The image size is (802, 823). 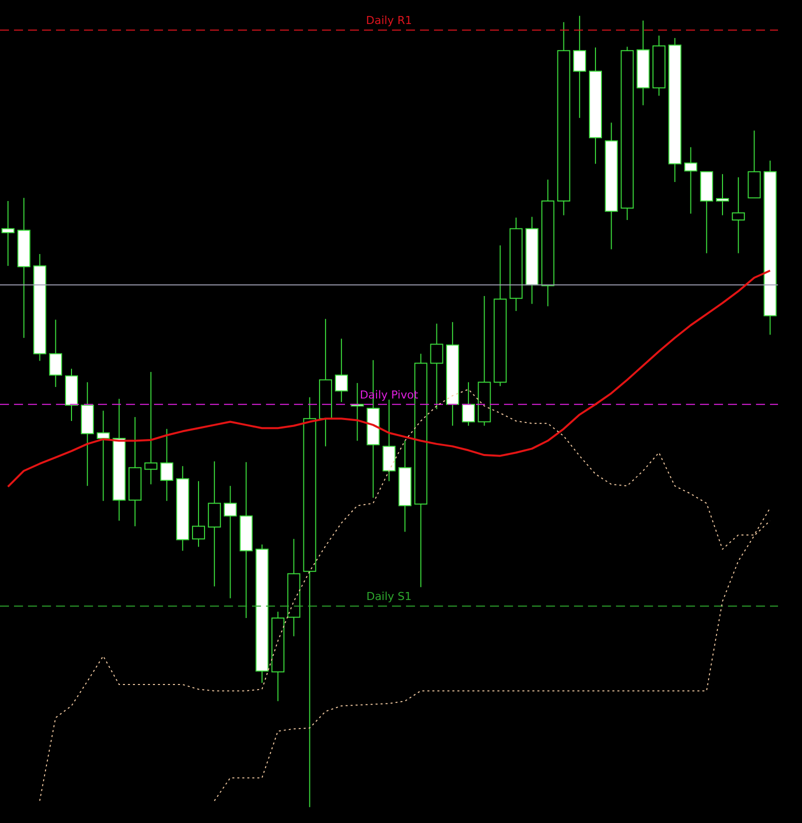 I want to click on ref-line-label: Daily R1, so click(x=389, y=21).